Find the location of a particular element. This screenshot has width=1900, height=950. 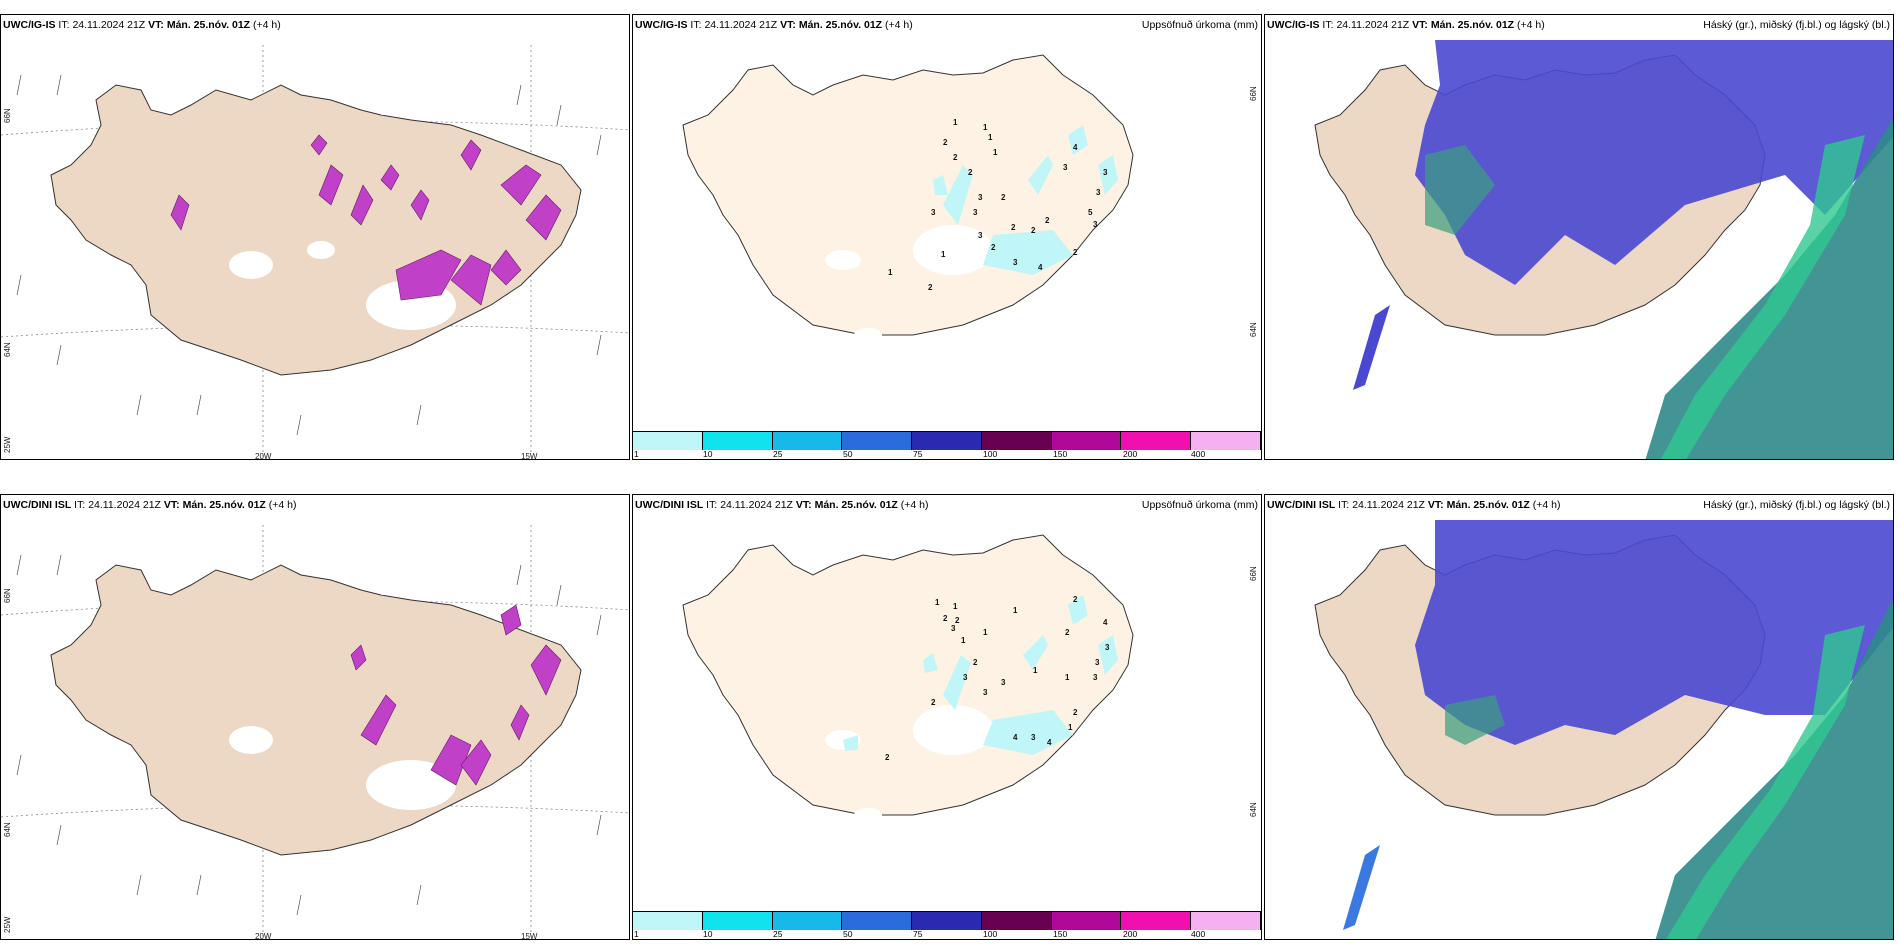

mid-cloud-patch is located at coordinates (1460, 190).